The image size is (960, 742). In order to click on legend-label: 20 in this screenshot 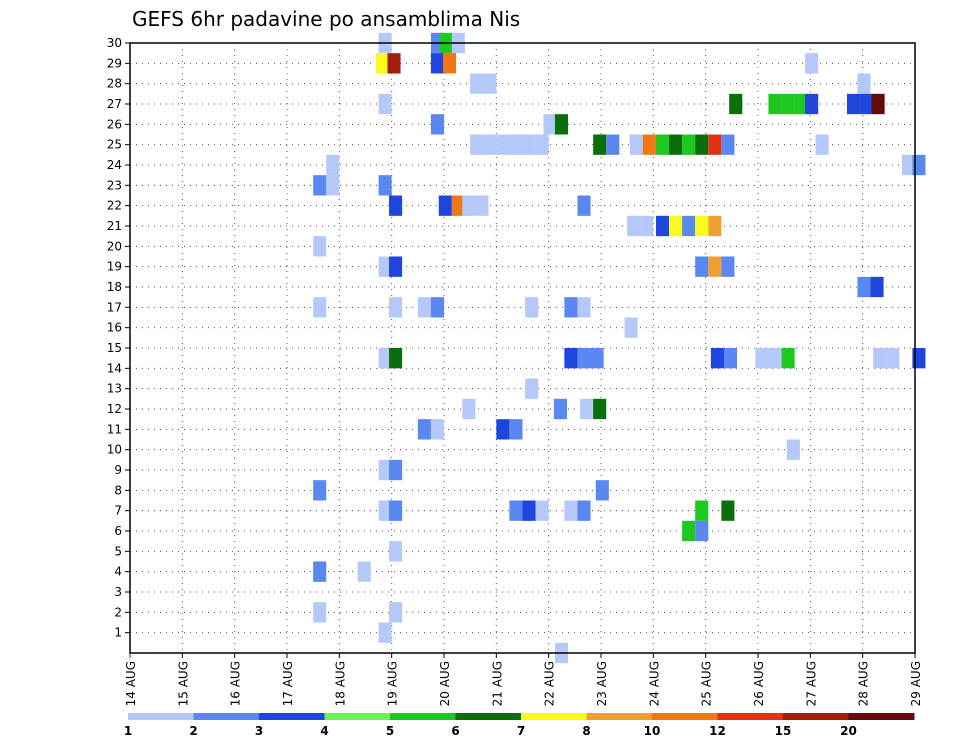, I will do `click(848, 731)`.